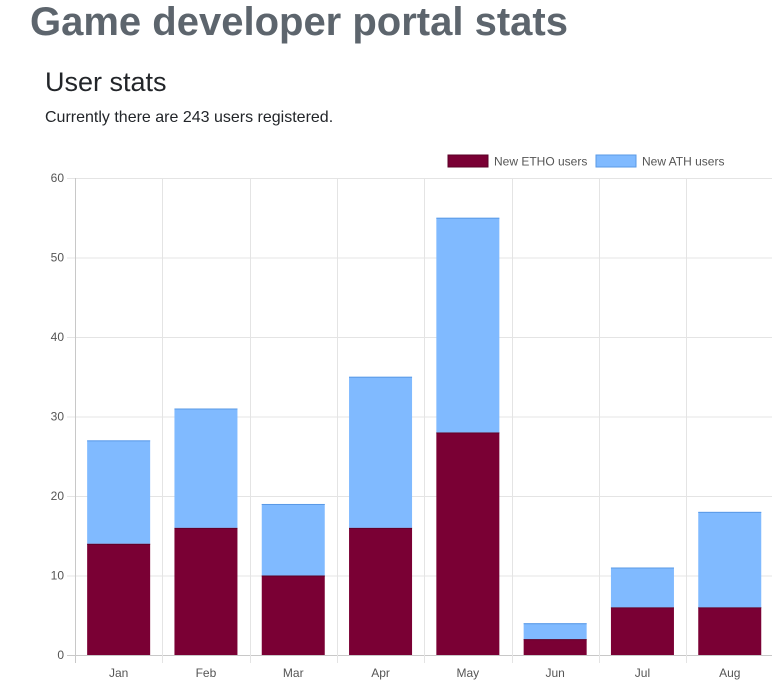 The width and height of the screenshot is (772, 688). What do you see at coordinates (555, 631) in the screenshot?
I see `bar-ath-jun` at bounding box center [555, 631].